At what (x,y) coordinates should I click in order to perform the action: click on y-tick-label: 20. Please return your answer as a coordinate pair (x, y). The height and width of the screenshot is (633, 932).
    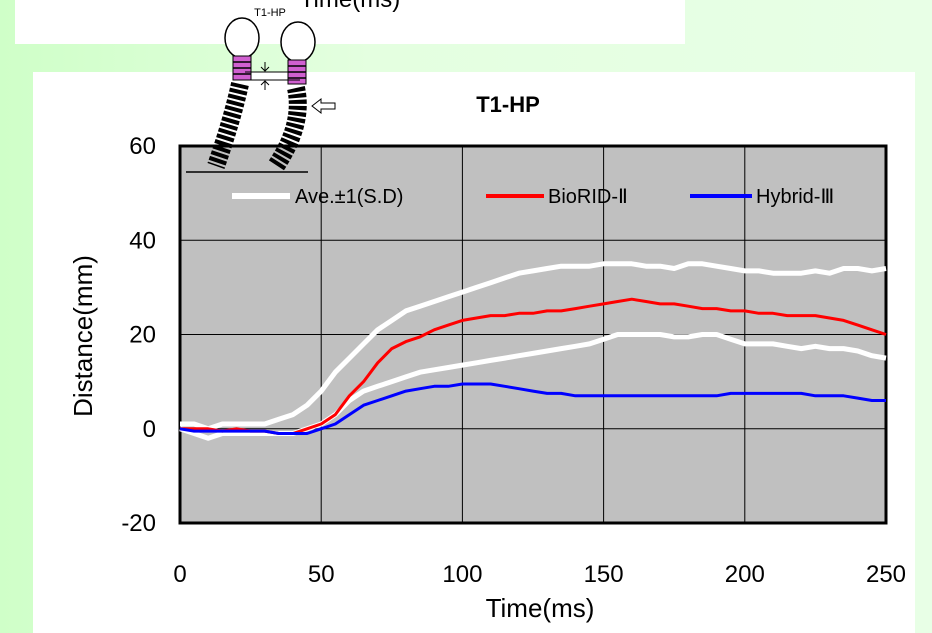
    Looking at the image, I should click on (142, 335).